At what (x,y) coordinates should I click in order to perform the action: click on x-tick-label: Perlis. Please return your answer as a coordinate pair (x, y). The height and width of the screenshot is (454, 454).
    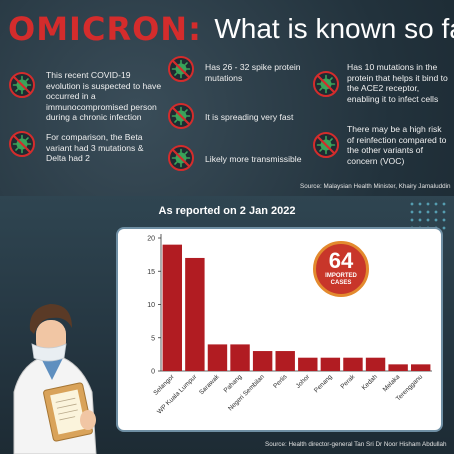
    Looking at the image, I should click on (280, 381).